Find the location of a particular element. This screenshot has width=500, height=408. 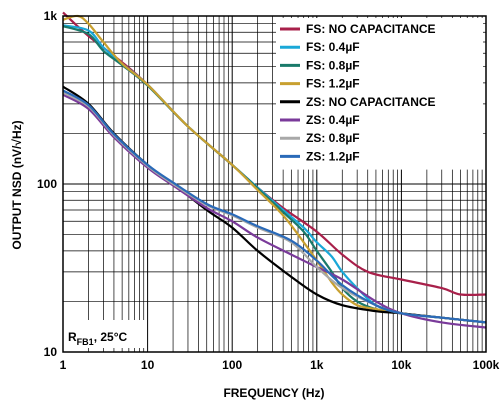

legend-label: ZS: 1.2µF is located at coordinates (333, 156).